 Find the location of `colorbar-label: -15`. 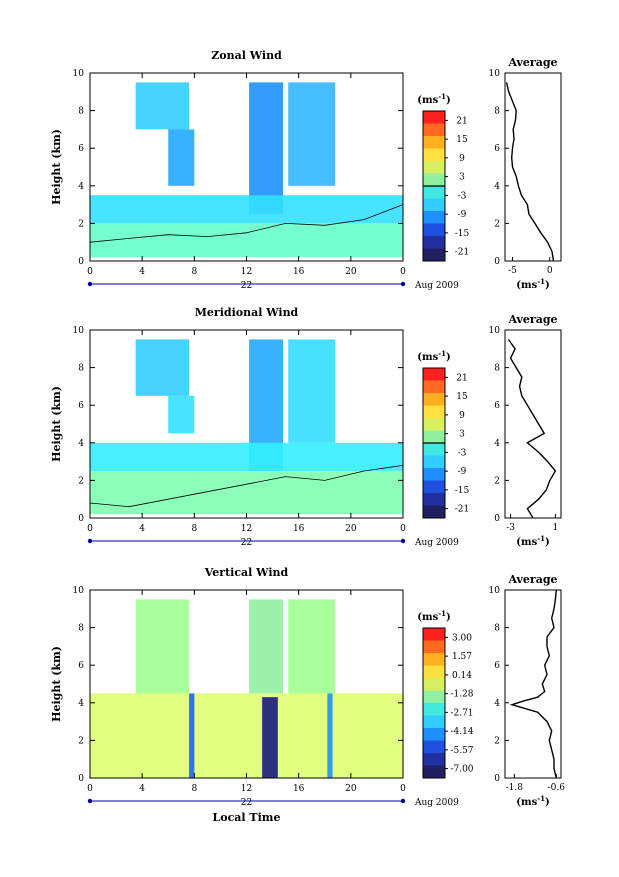

colorbar-label: -15 is located at coordinates (462, 491).